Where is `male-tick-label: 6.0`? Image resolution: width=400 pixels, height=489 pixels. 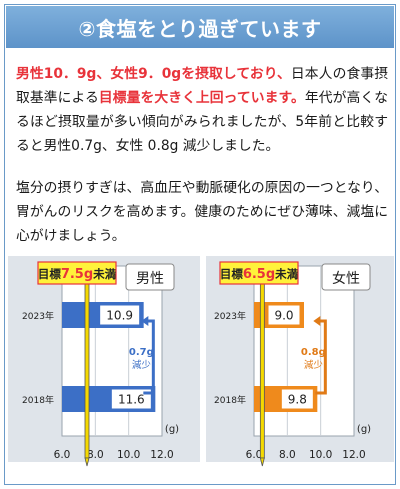 male-tick-label: 6.0 is located at coordinates (62, 455).